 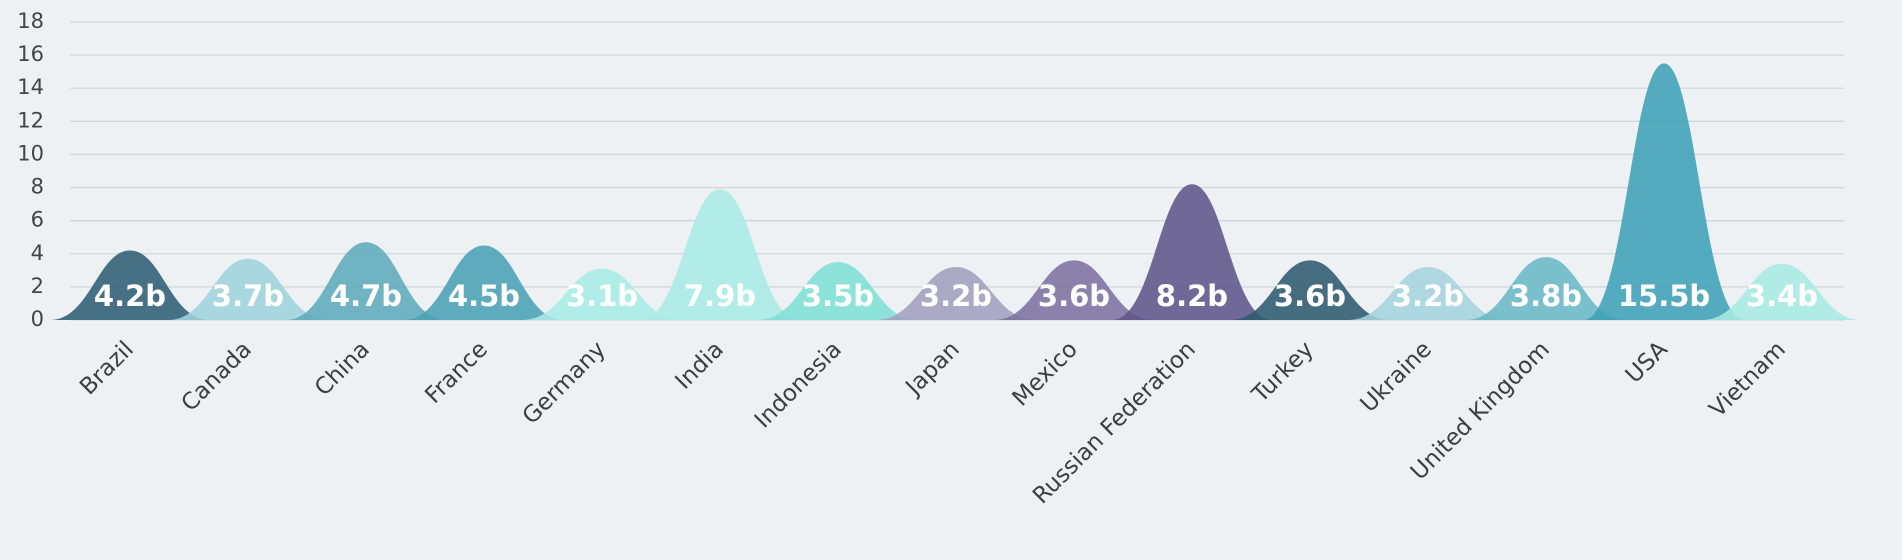 What do you see at coordinates (1396, 376) in the screenshot?
I see `x-tick-label: Ukraine` at bounding box center [1396, 376].